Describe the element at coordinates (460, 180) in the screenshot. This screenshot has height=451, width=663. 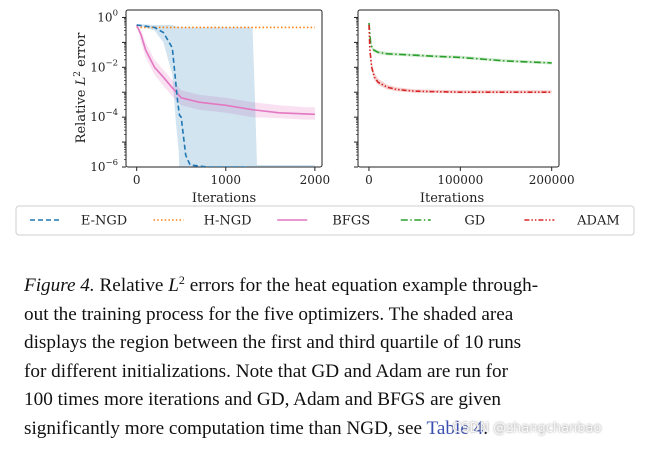
I see `xtick-label: 100000` at that location.